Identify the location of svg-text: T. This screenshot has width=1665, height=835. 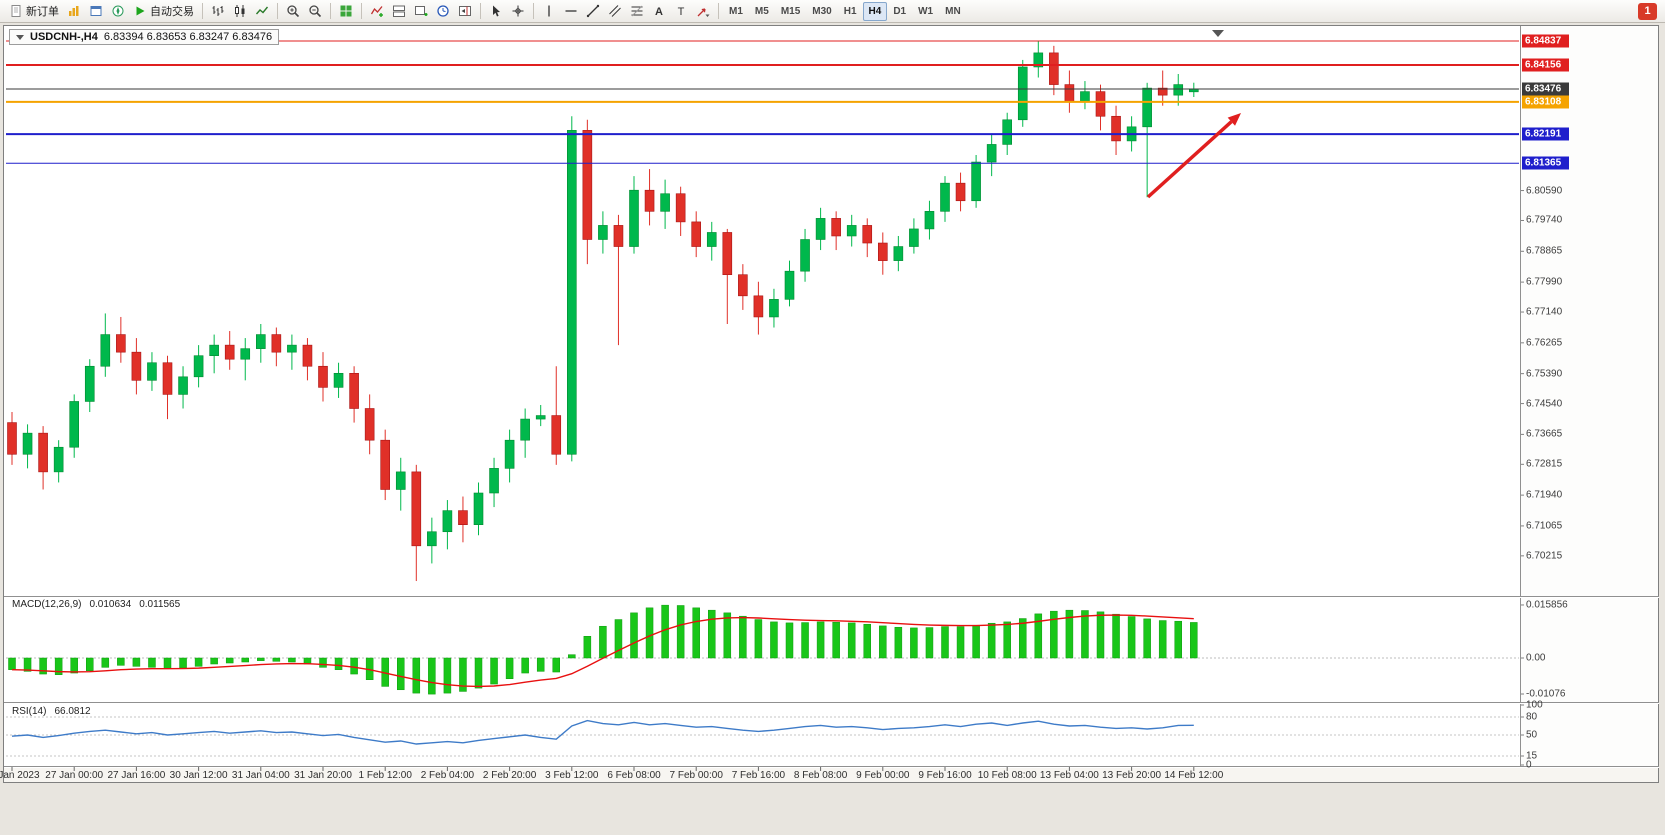
(681, 12).